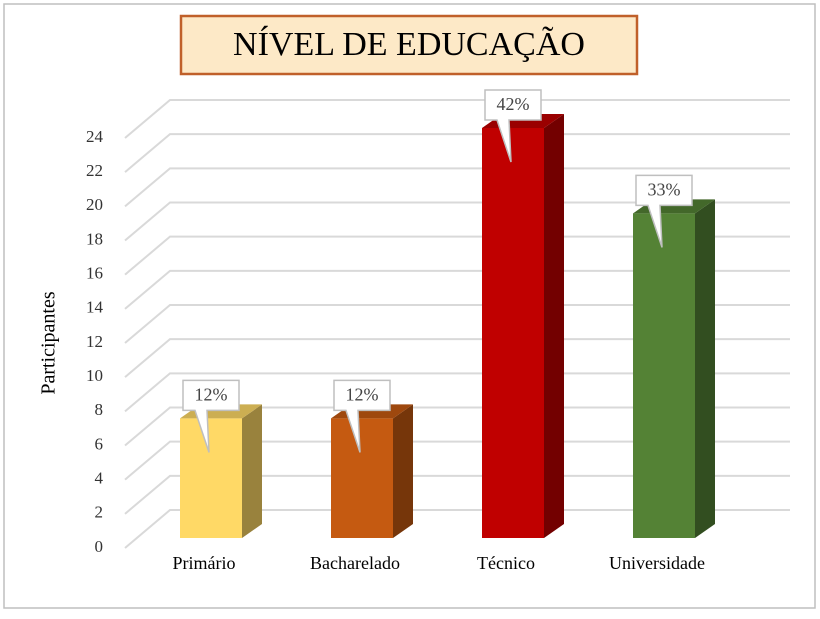  I want to click on chart-title: NÍVEL DE EDUCAÇÃO, so click(409, 44).